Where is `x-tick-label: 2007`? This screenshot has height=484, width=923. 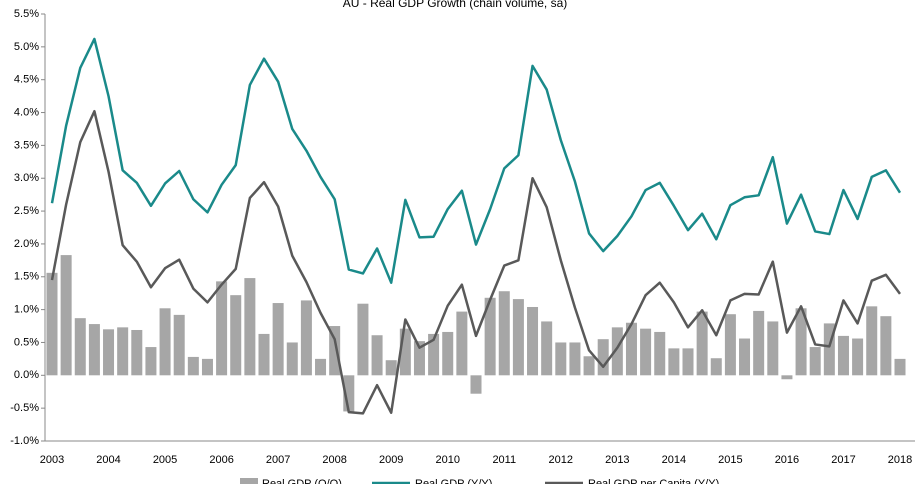 x-tick-label: 2007 is located at coordinates (278, 460).